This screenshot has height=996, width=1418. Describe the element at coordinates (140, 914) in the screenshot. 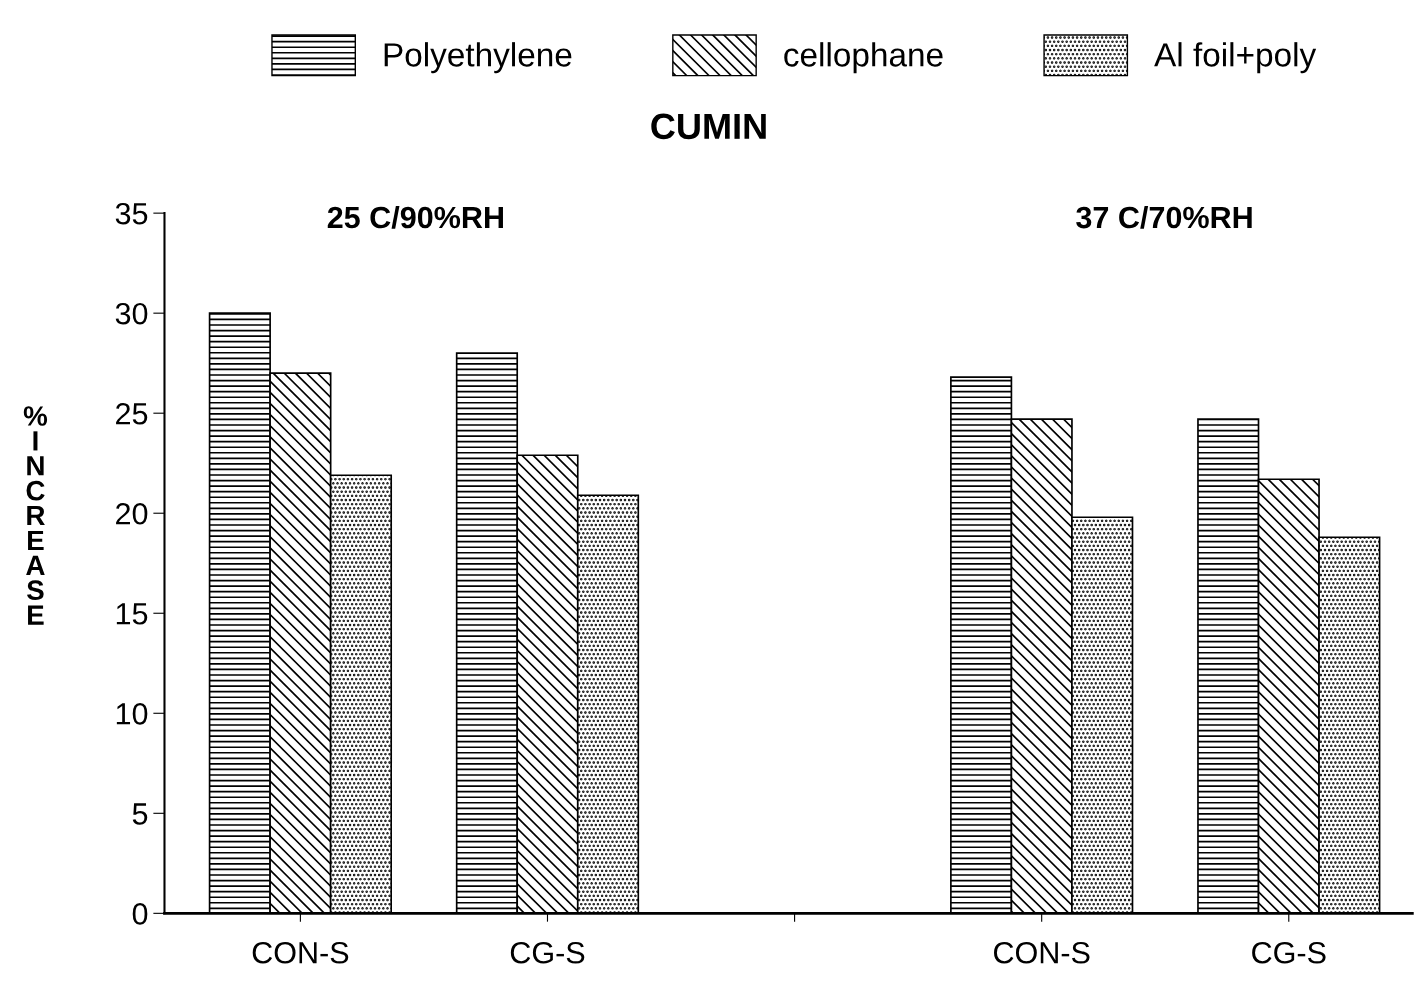

I see `y-tick-label: 0` at that location.